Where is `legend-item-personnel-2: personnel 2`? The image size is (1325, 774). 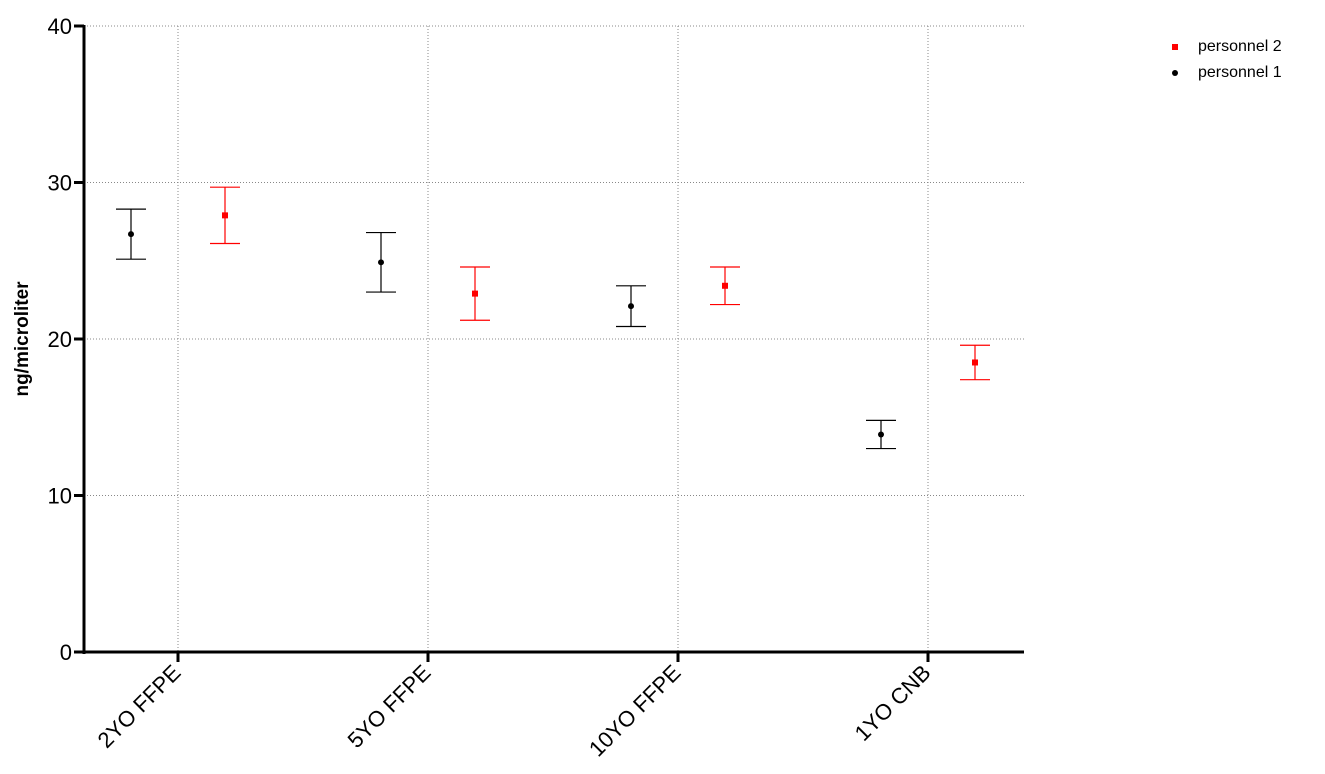
legend-item-personnel-2: personnel 2 is located at coordinates (1221, 47).